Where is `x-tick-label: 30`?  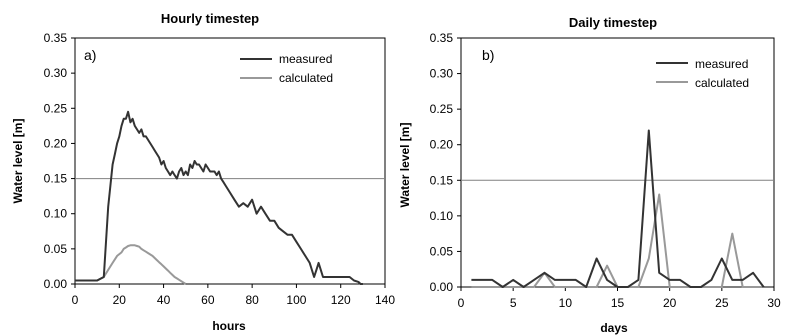
x-tick-label: 30 is located at coordinates (774, 303).